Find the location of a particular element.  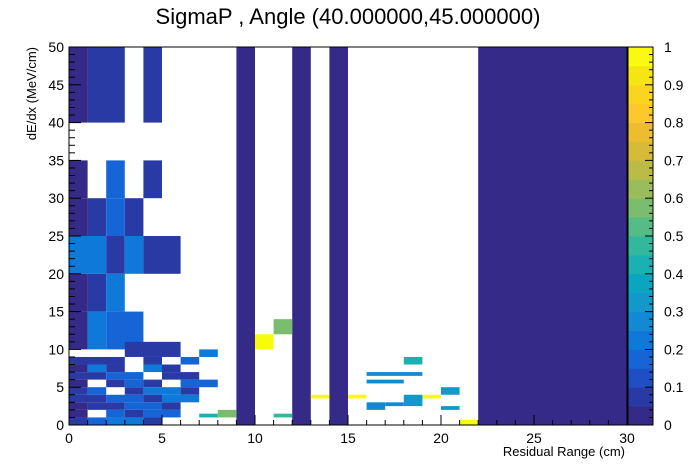

y-tick-label: 30 is located at coordinates (56, 198).